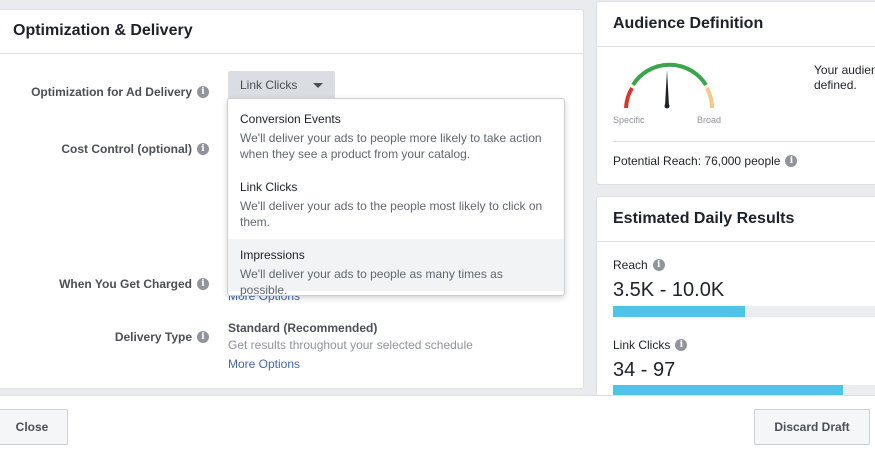 Image resolution: width=875 pixels, height=450 pixels. I want to click on delivery-type-value: Standard (Recommended), so click(303, 328).